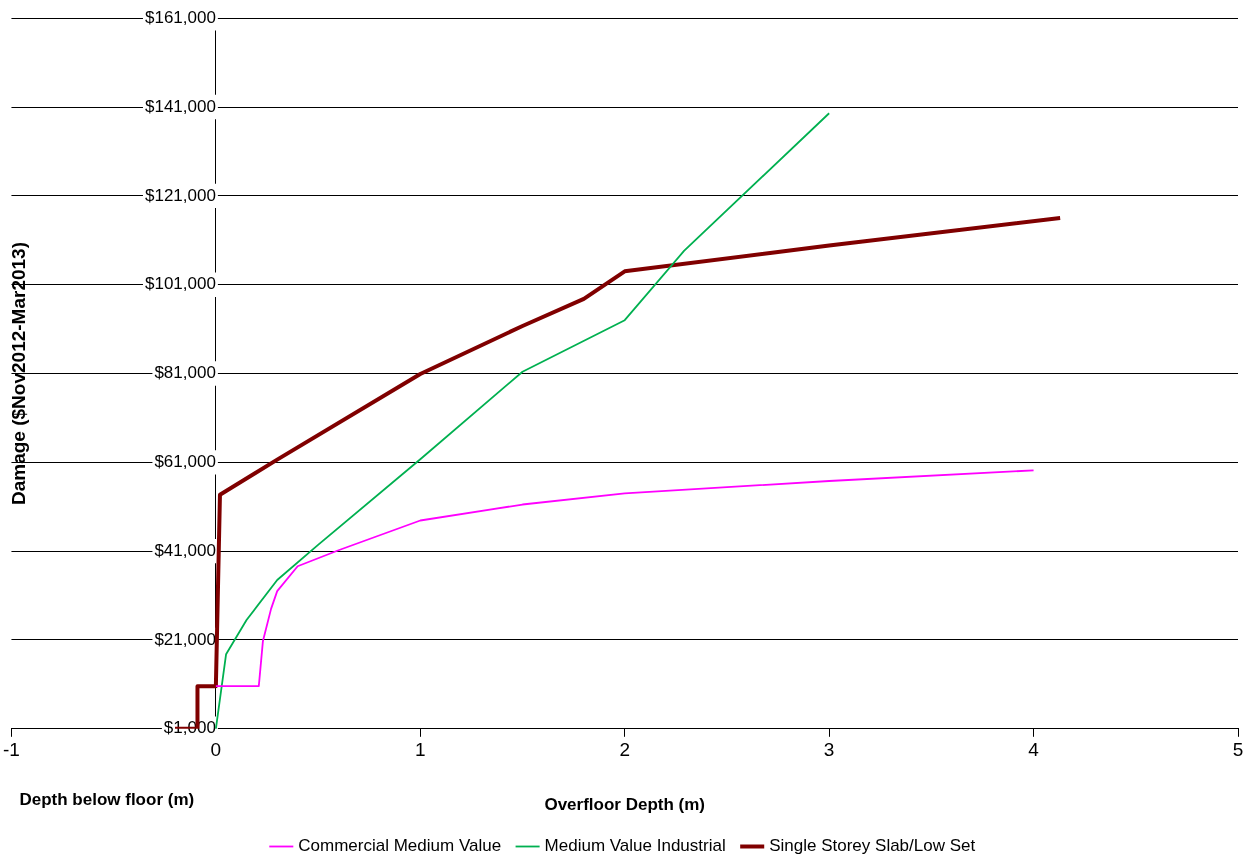  Describe the element at coordinates (1238, 750) in the screenshot. I see `x-tick-label: 5` at that location.